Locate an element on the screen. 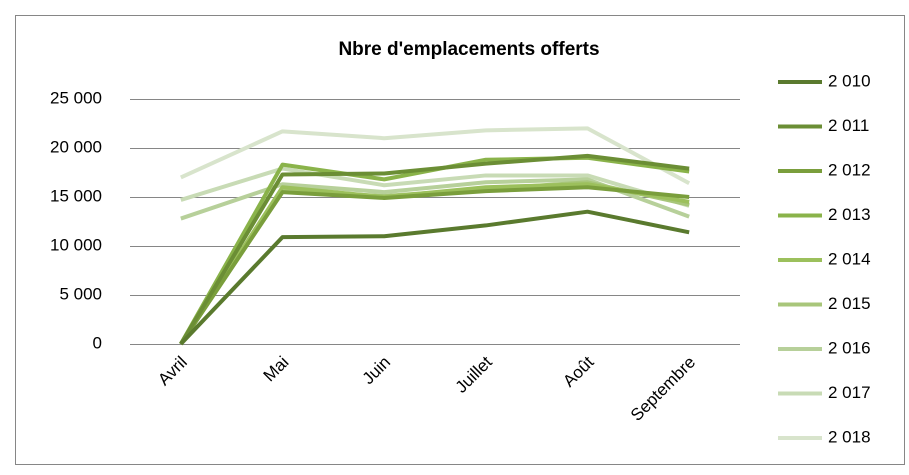 The width and height of the screenshot is (909, 475). legend-label: 2 018 is located at coordinates (849, 436).